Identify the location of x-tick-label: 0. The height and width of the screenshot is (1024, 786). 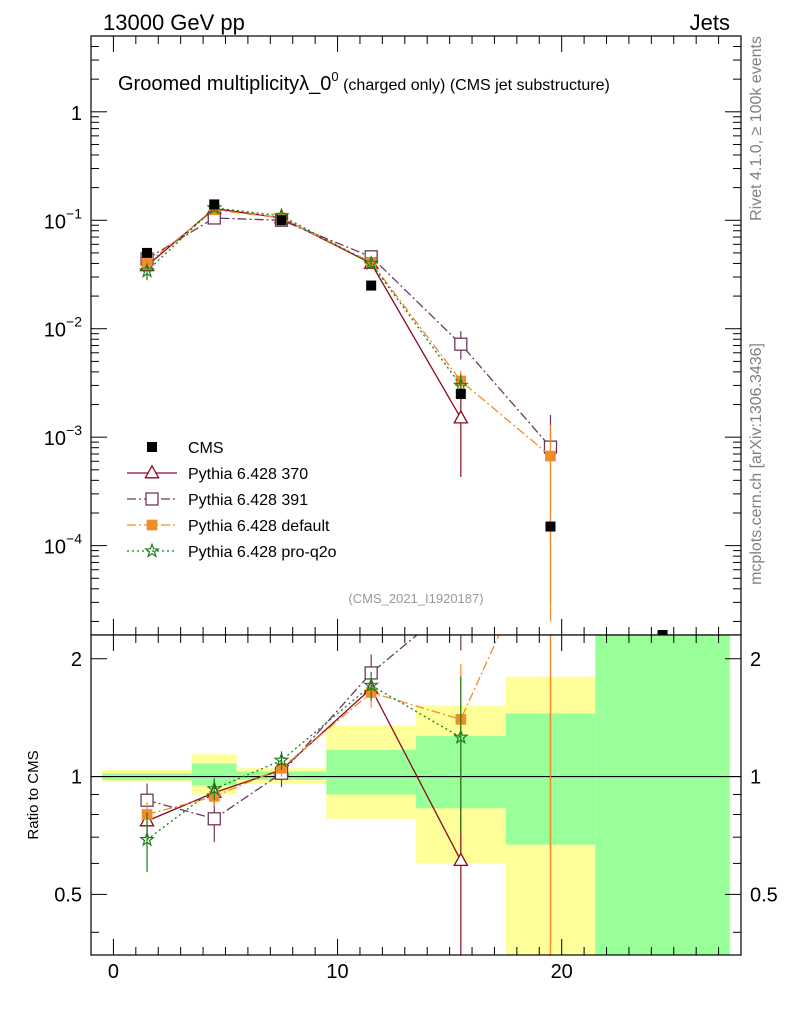
(113, 972).